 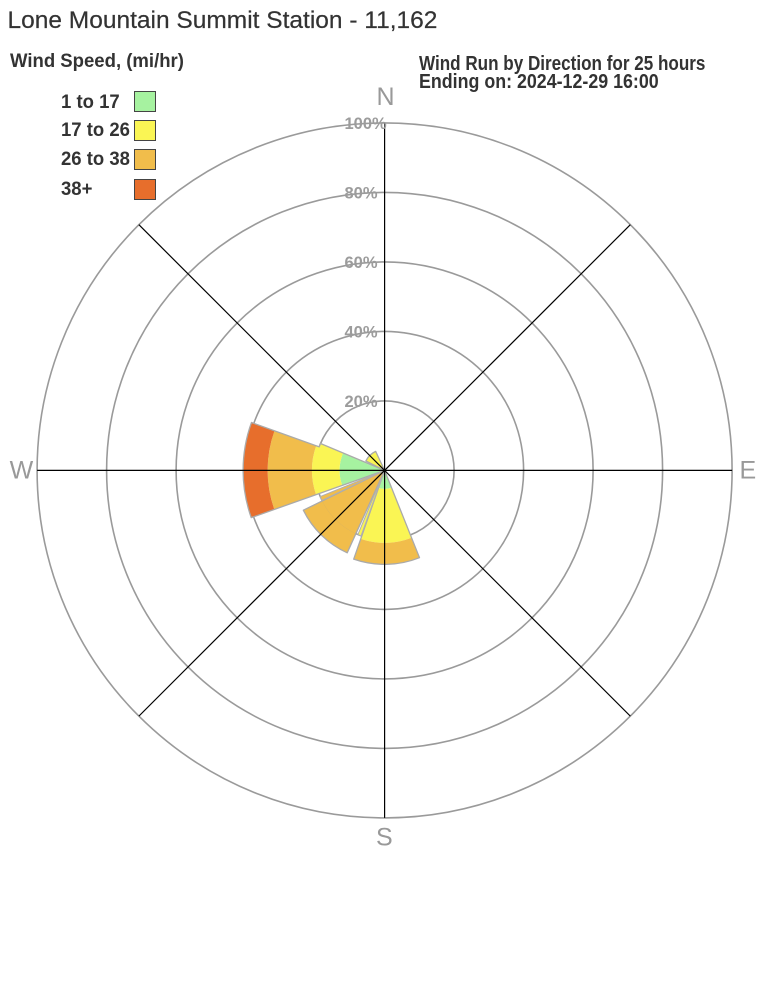 I want to click on svg-text: 40%, so click(x=361, y=333).